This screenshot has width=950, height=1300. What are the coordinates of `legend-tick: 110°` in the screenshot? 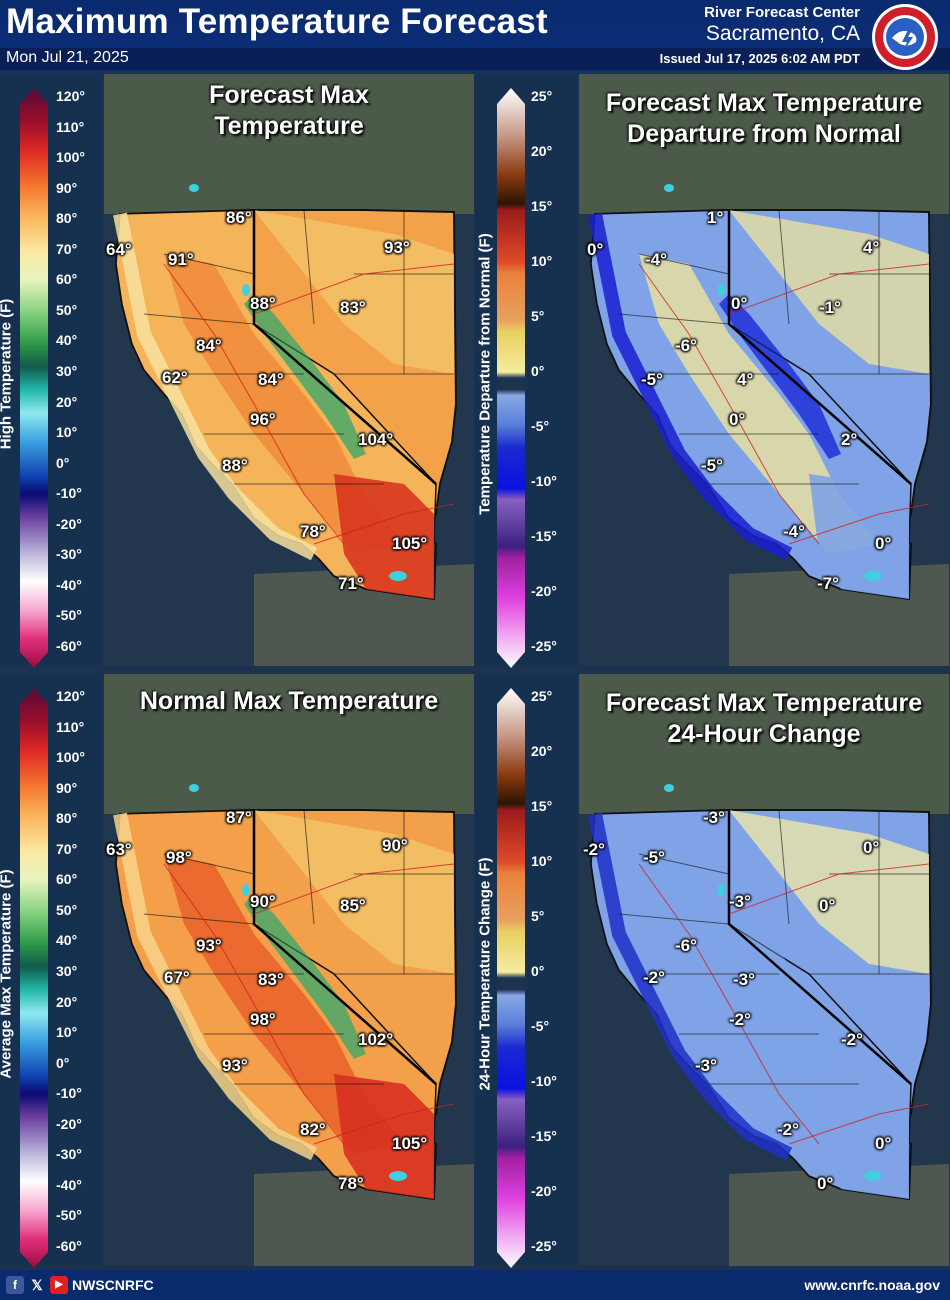 It's located at (70, 727).